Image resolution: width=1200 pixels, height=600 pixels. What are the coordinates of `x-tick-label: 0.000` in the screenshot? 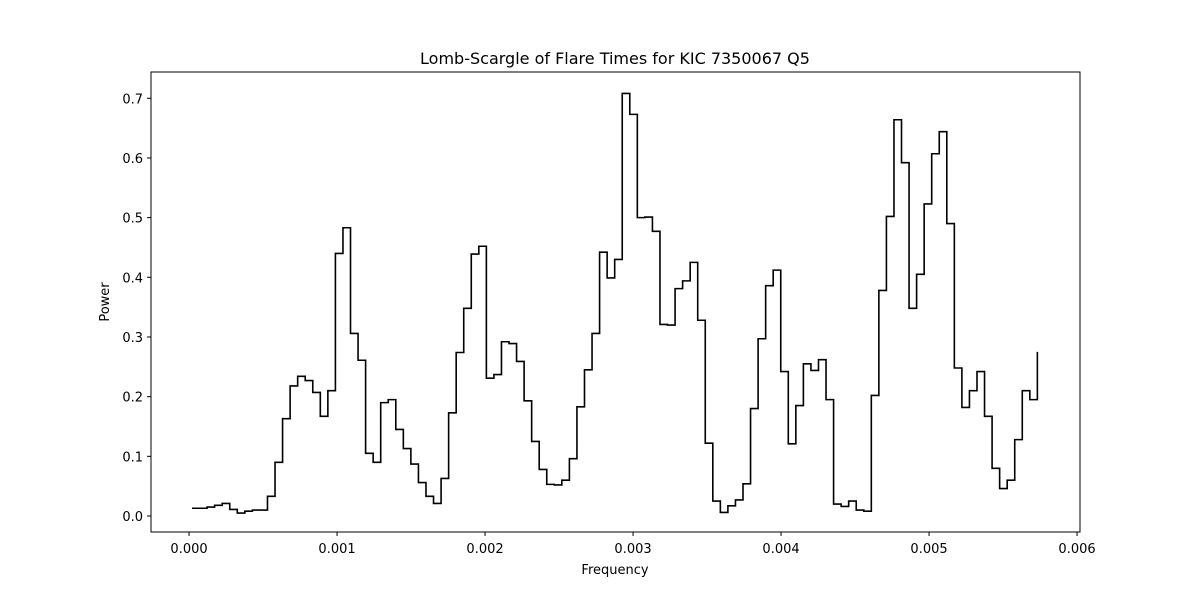 It's located at (188, 549).